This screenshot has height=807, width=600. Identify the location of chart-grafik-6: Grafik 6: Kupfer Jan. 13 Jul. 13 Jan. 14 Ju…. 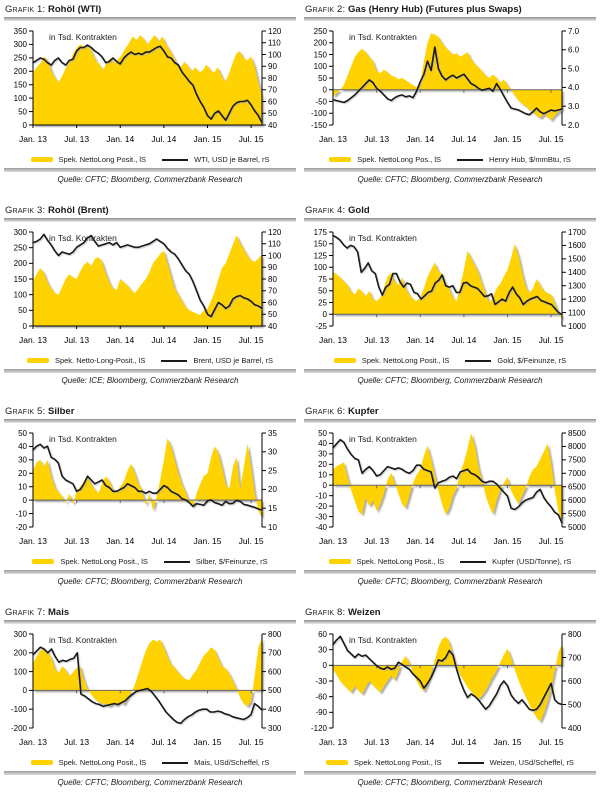
(450, 502).